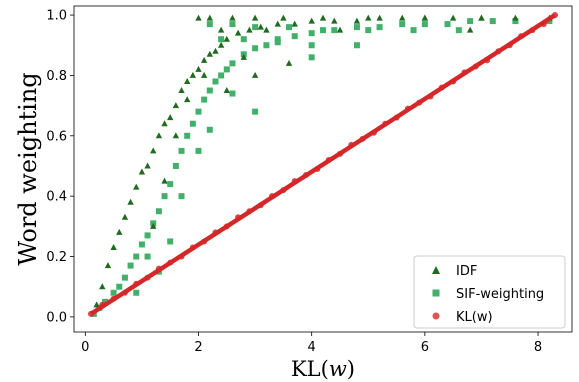 The image size is (579, 382). Describe the element at coordinates (56, 136) in the screenshot. I see `y-tick-label: 0.6` at that location.